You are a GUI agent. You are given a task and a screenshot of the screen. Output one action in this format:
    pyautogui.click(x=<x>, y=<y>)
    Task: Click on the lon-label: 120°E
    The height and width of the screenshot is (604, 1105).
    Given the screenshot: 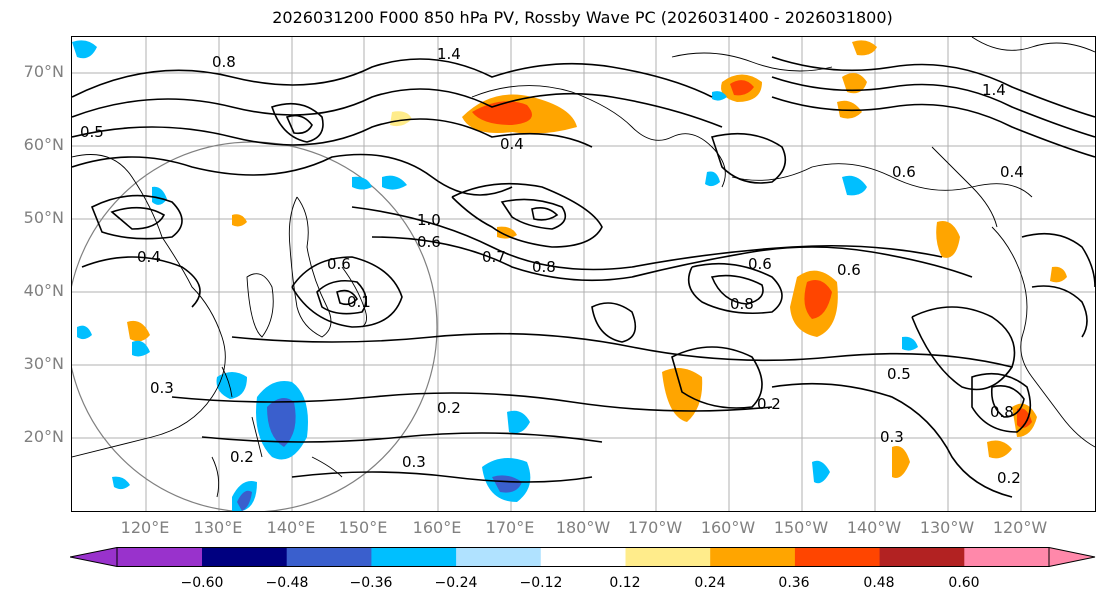 What is the action you would take?
    pyautogui.click(x=145, y=527)
    